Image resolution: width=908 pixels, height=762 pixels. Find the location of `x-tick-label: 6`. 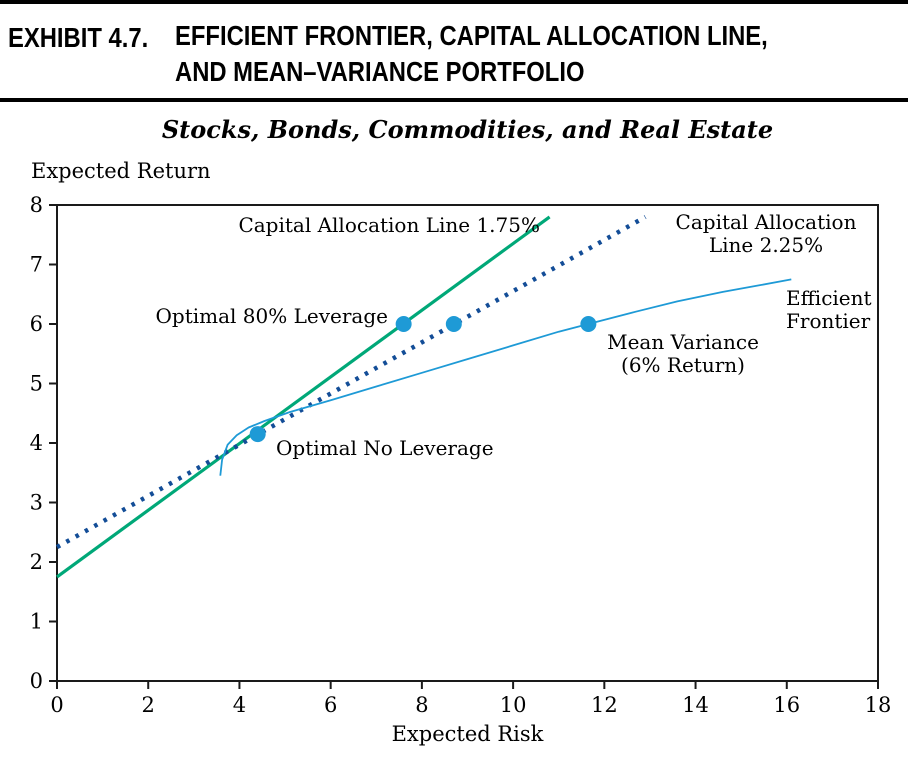

x-tick-label: 6 is located at coordinates (330, 705).